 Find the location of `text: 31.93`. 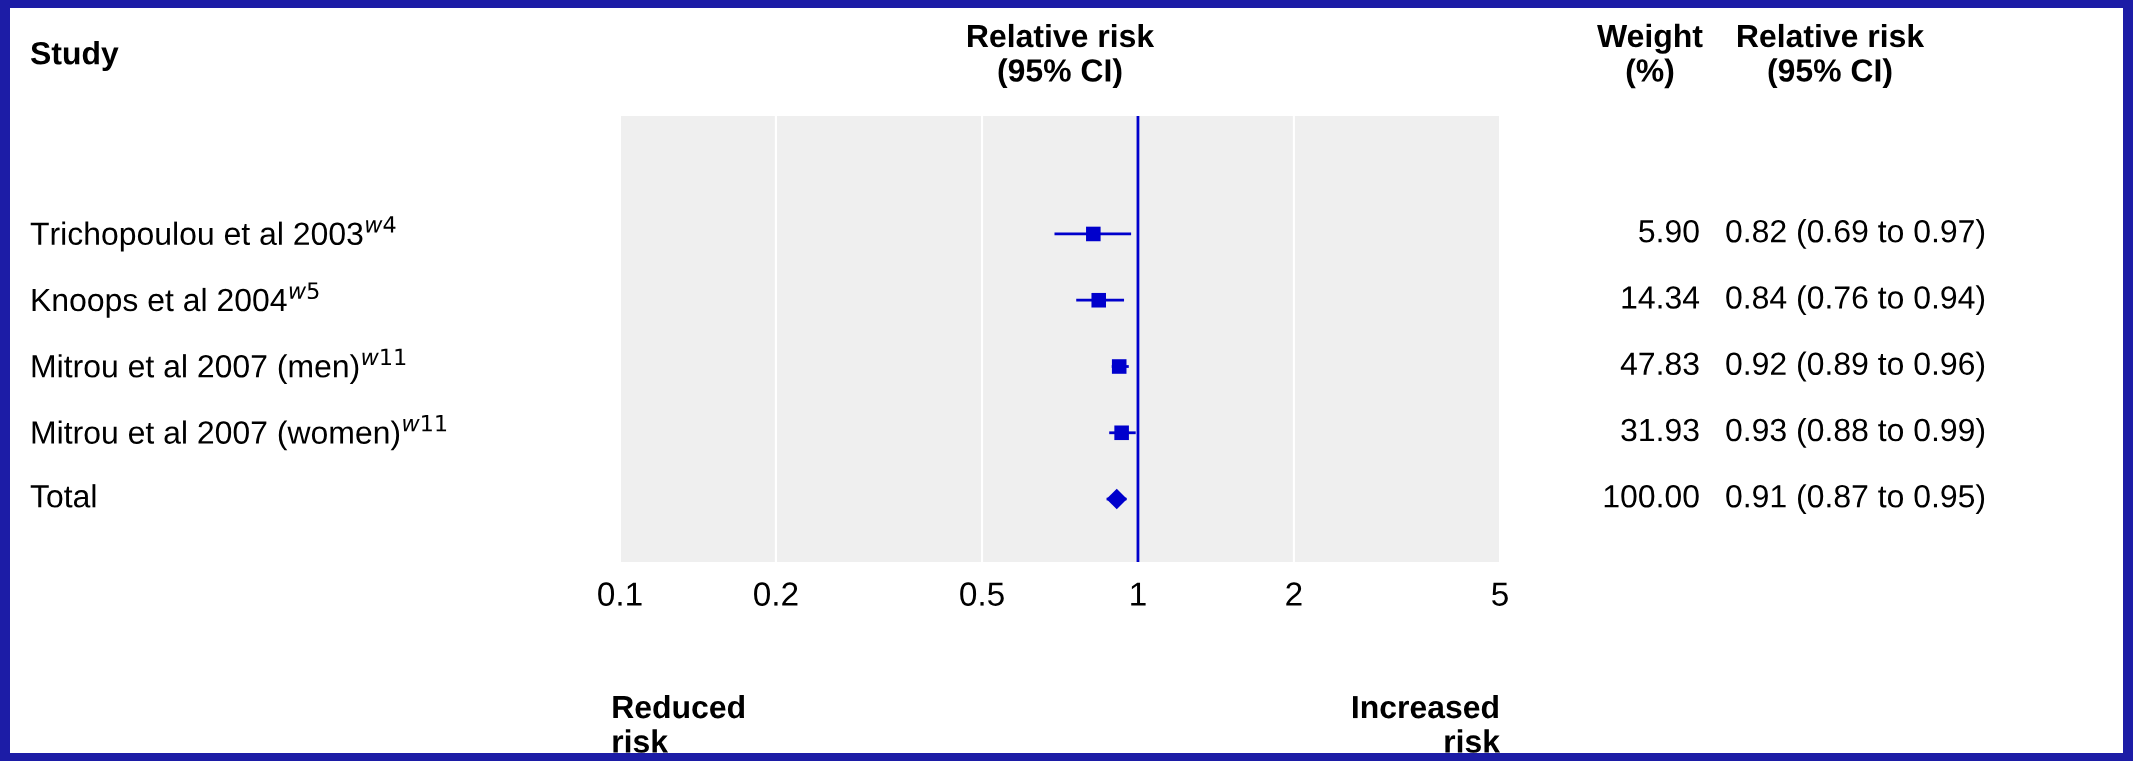

text: 31.93 is located at coordinates (1660, 430).